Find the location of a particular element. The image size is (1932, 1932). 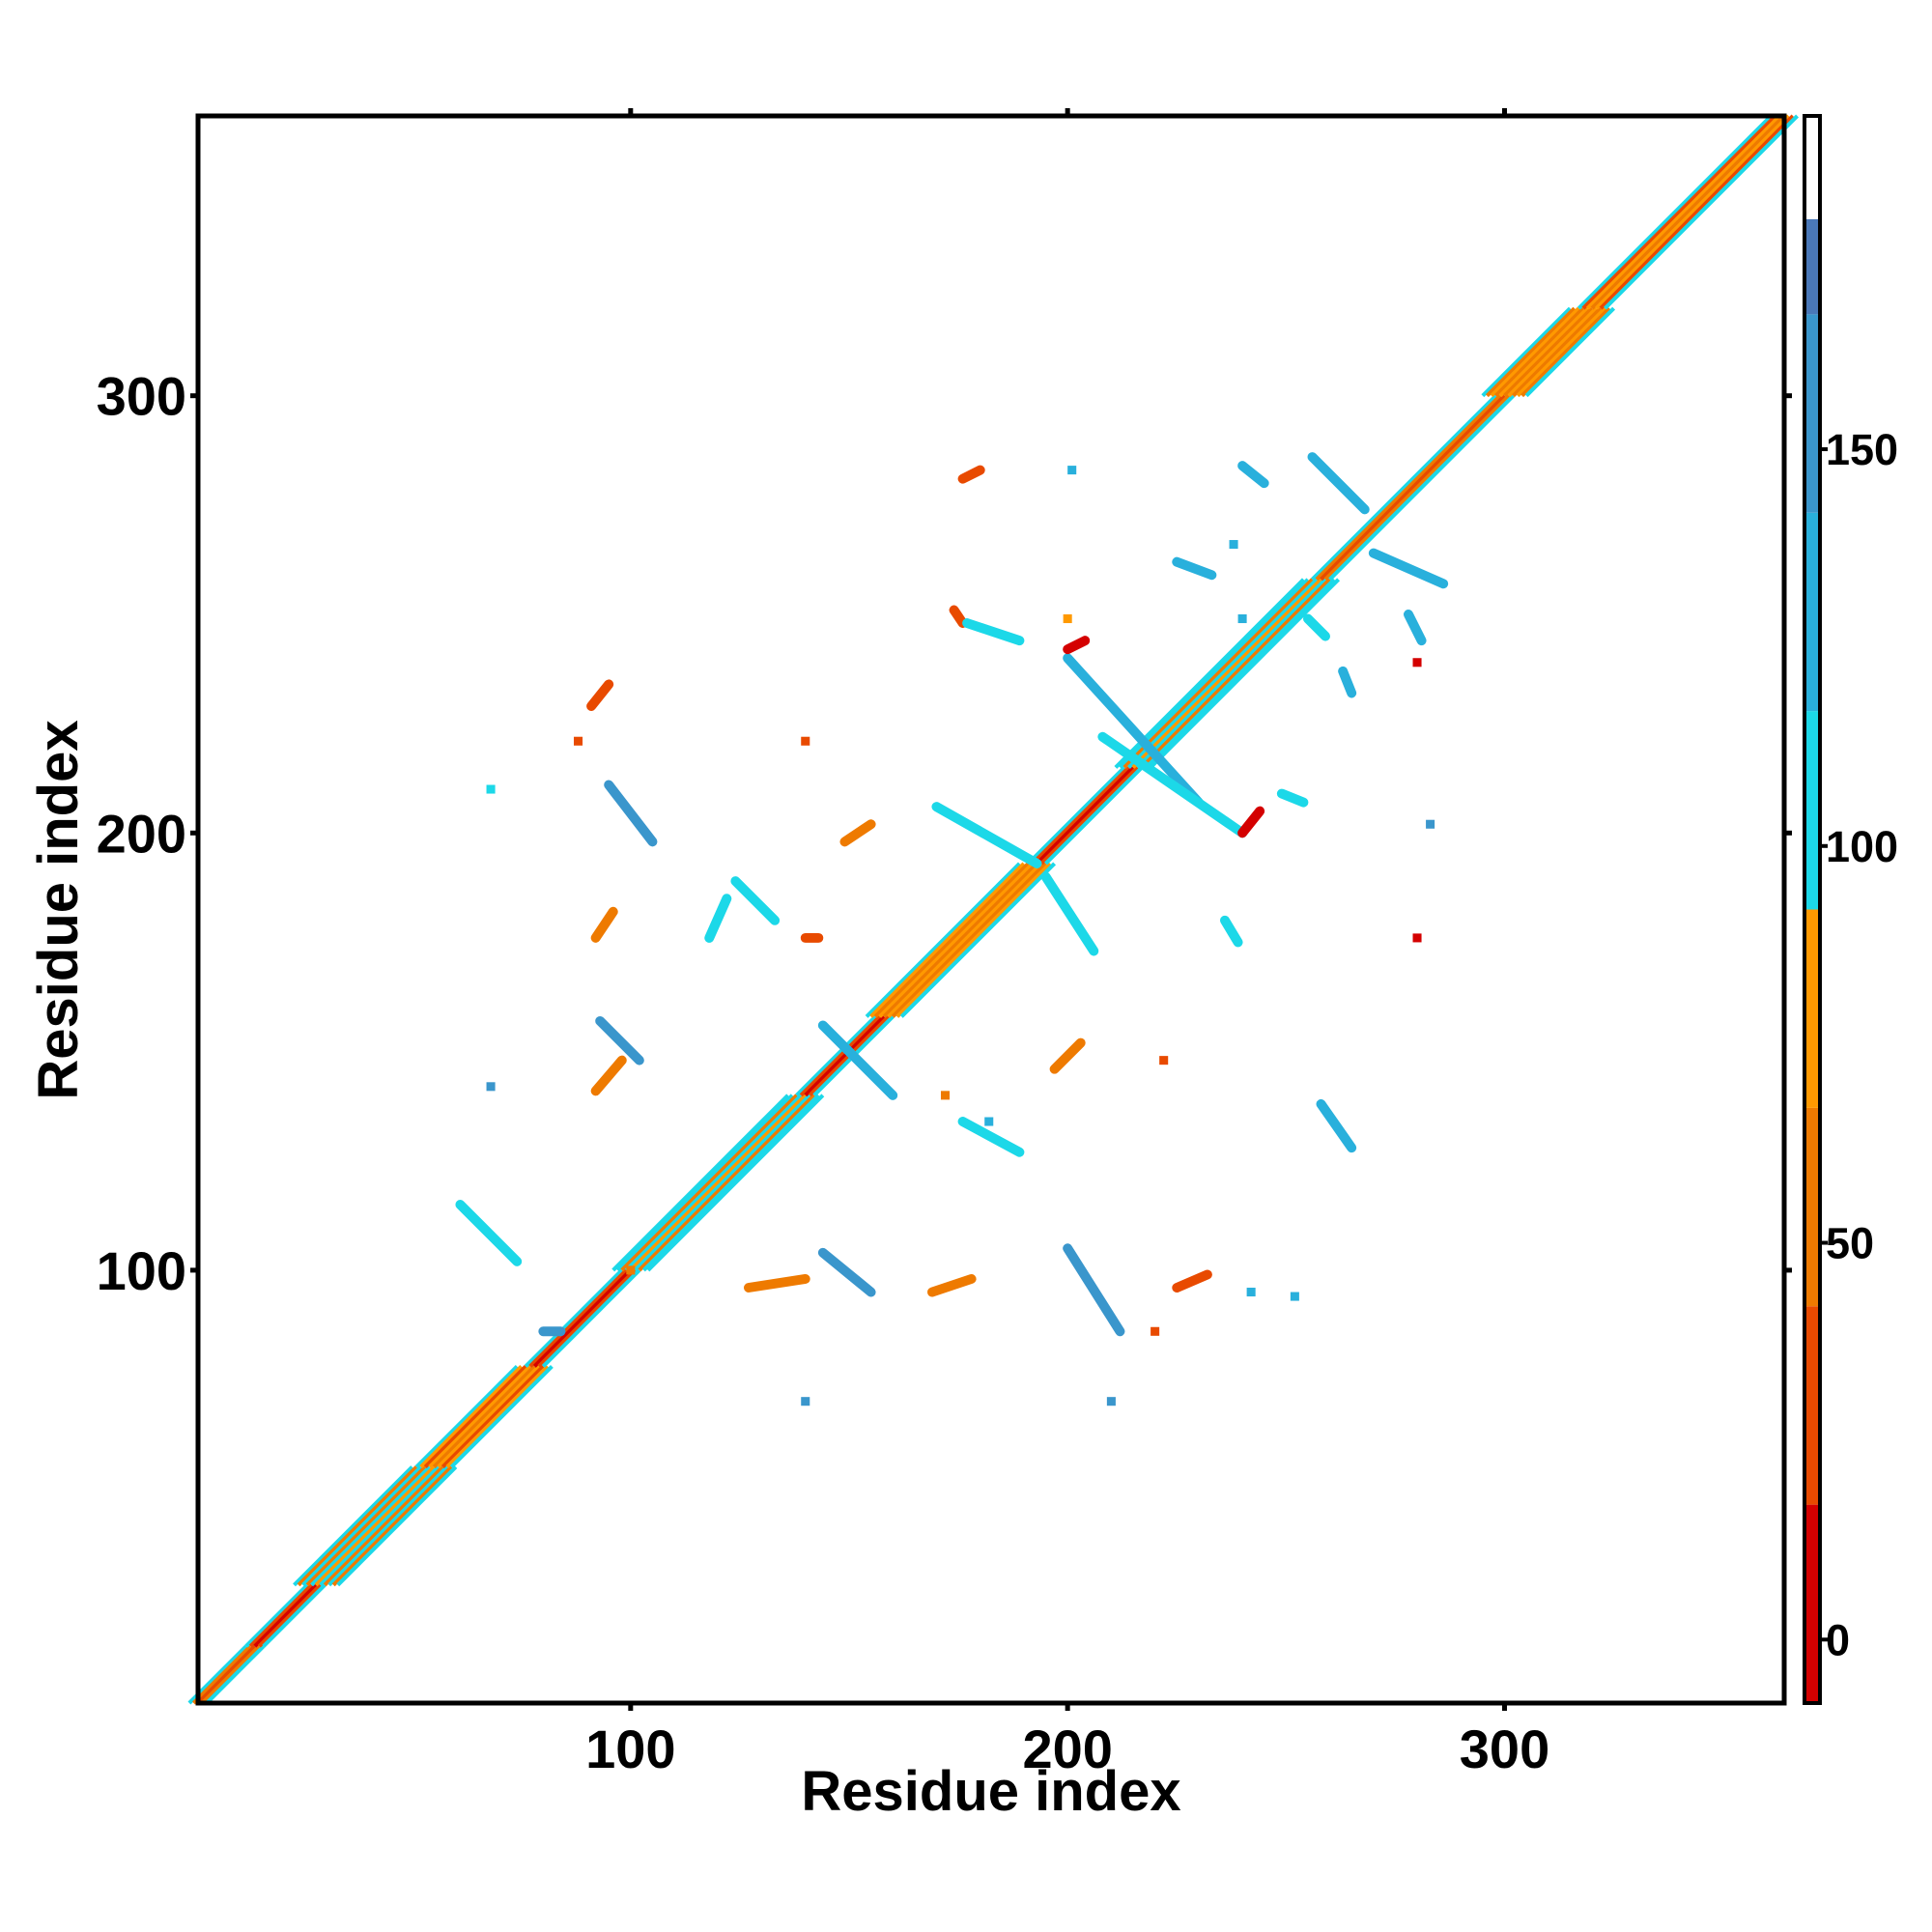

x-tick-label: 200 is located at coordinates (1067, 1749).